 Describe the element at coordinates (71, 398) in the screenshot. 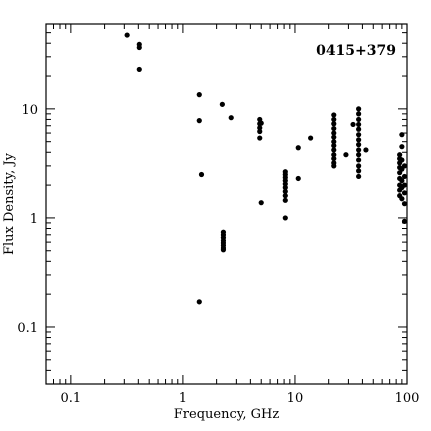

I see `x-tick-label: 0.1` at that location.